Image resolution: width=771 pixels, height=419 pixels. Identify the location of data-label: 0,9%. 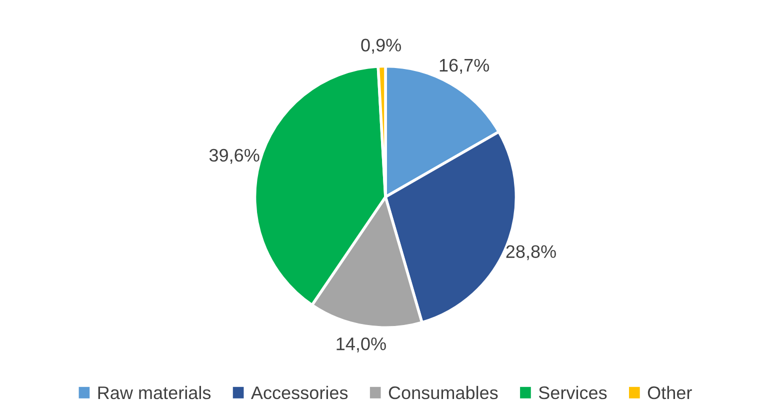
(381, 46).